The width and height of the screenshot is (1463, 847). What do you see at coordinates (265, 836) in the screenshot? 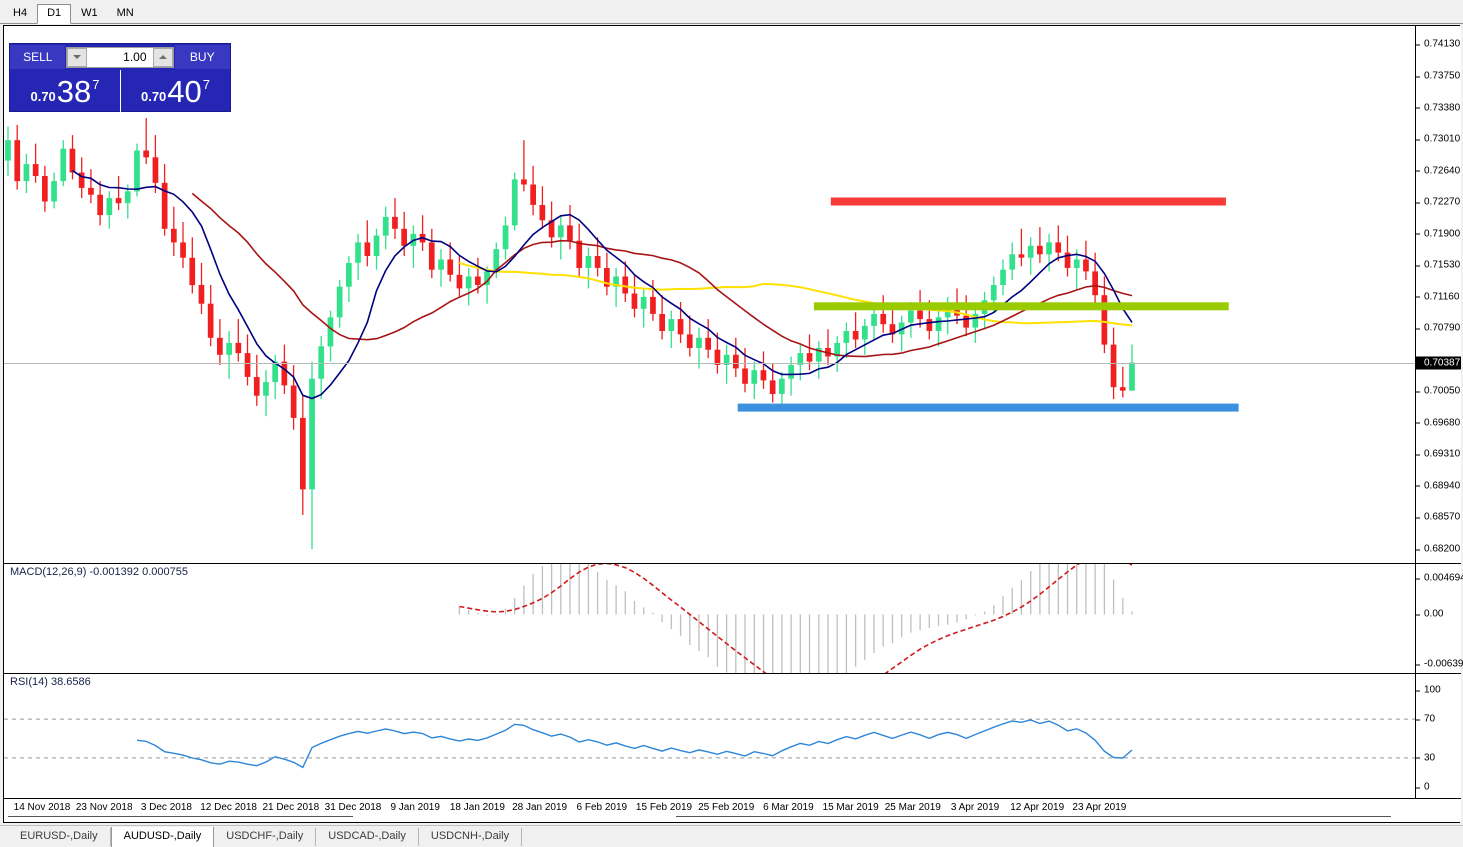
I see `symbol-tab-usdchf: USDCHF-,Daily` at bounding box center [265, 836].